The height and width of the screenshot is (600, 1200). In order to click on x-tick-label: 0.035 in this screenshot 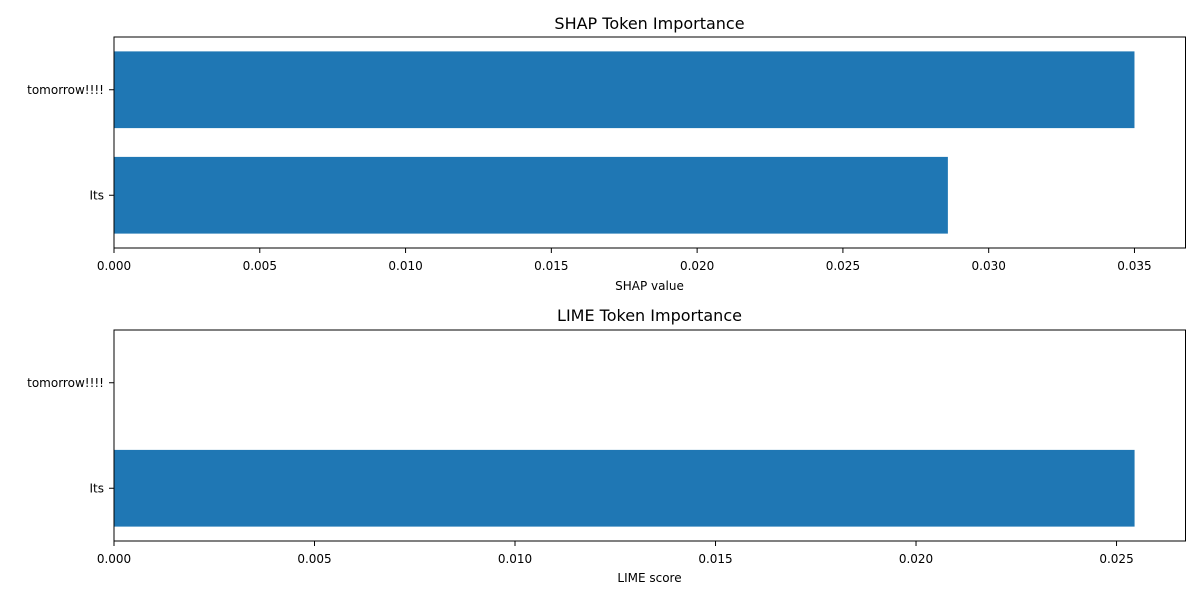, I will do `click(1134, 266)`.